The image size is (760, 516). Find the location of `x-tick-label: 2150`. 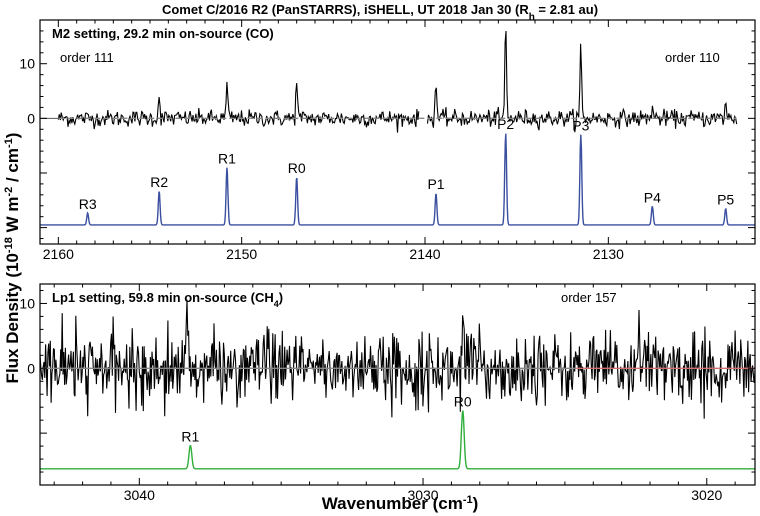

x-tick-label: 2150 is located at coordinates (241, 254).